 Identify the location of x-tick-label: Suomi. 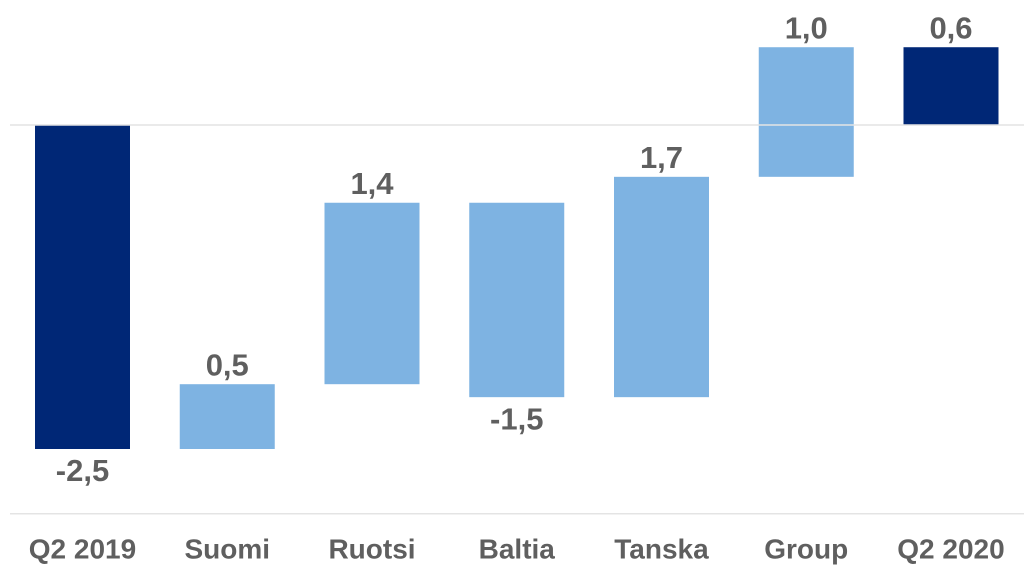
(227, 548).